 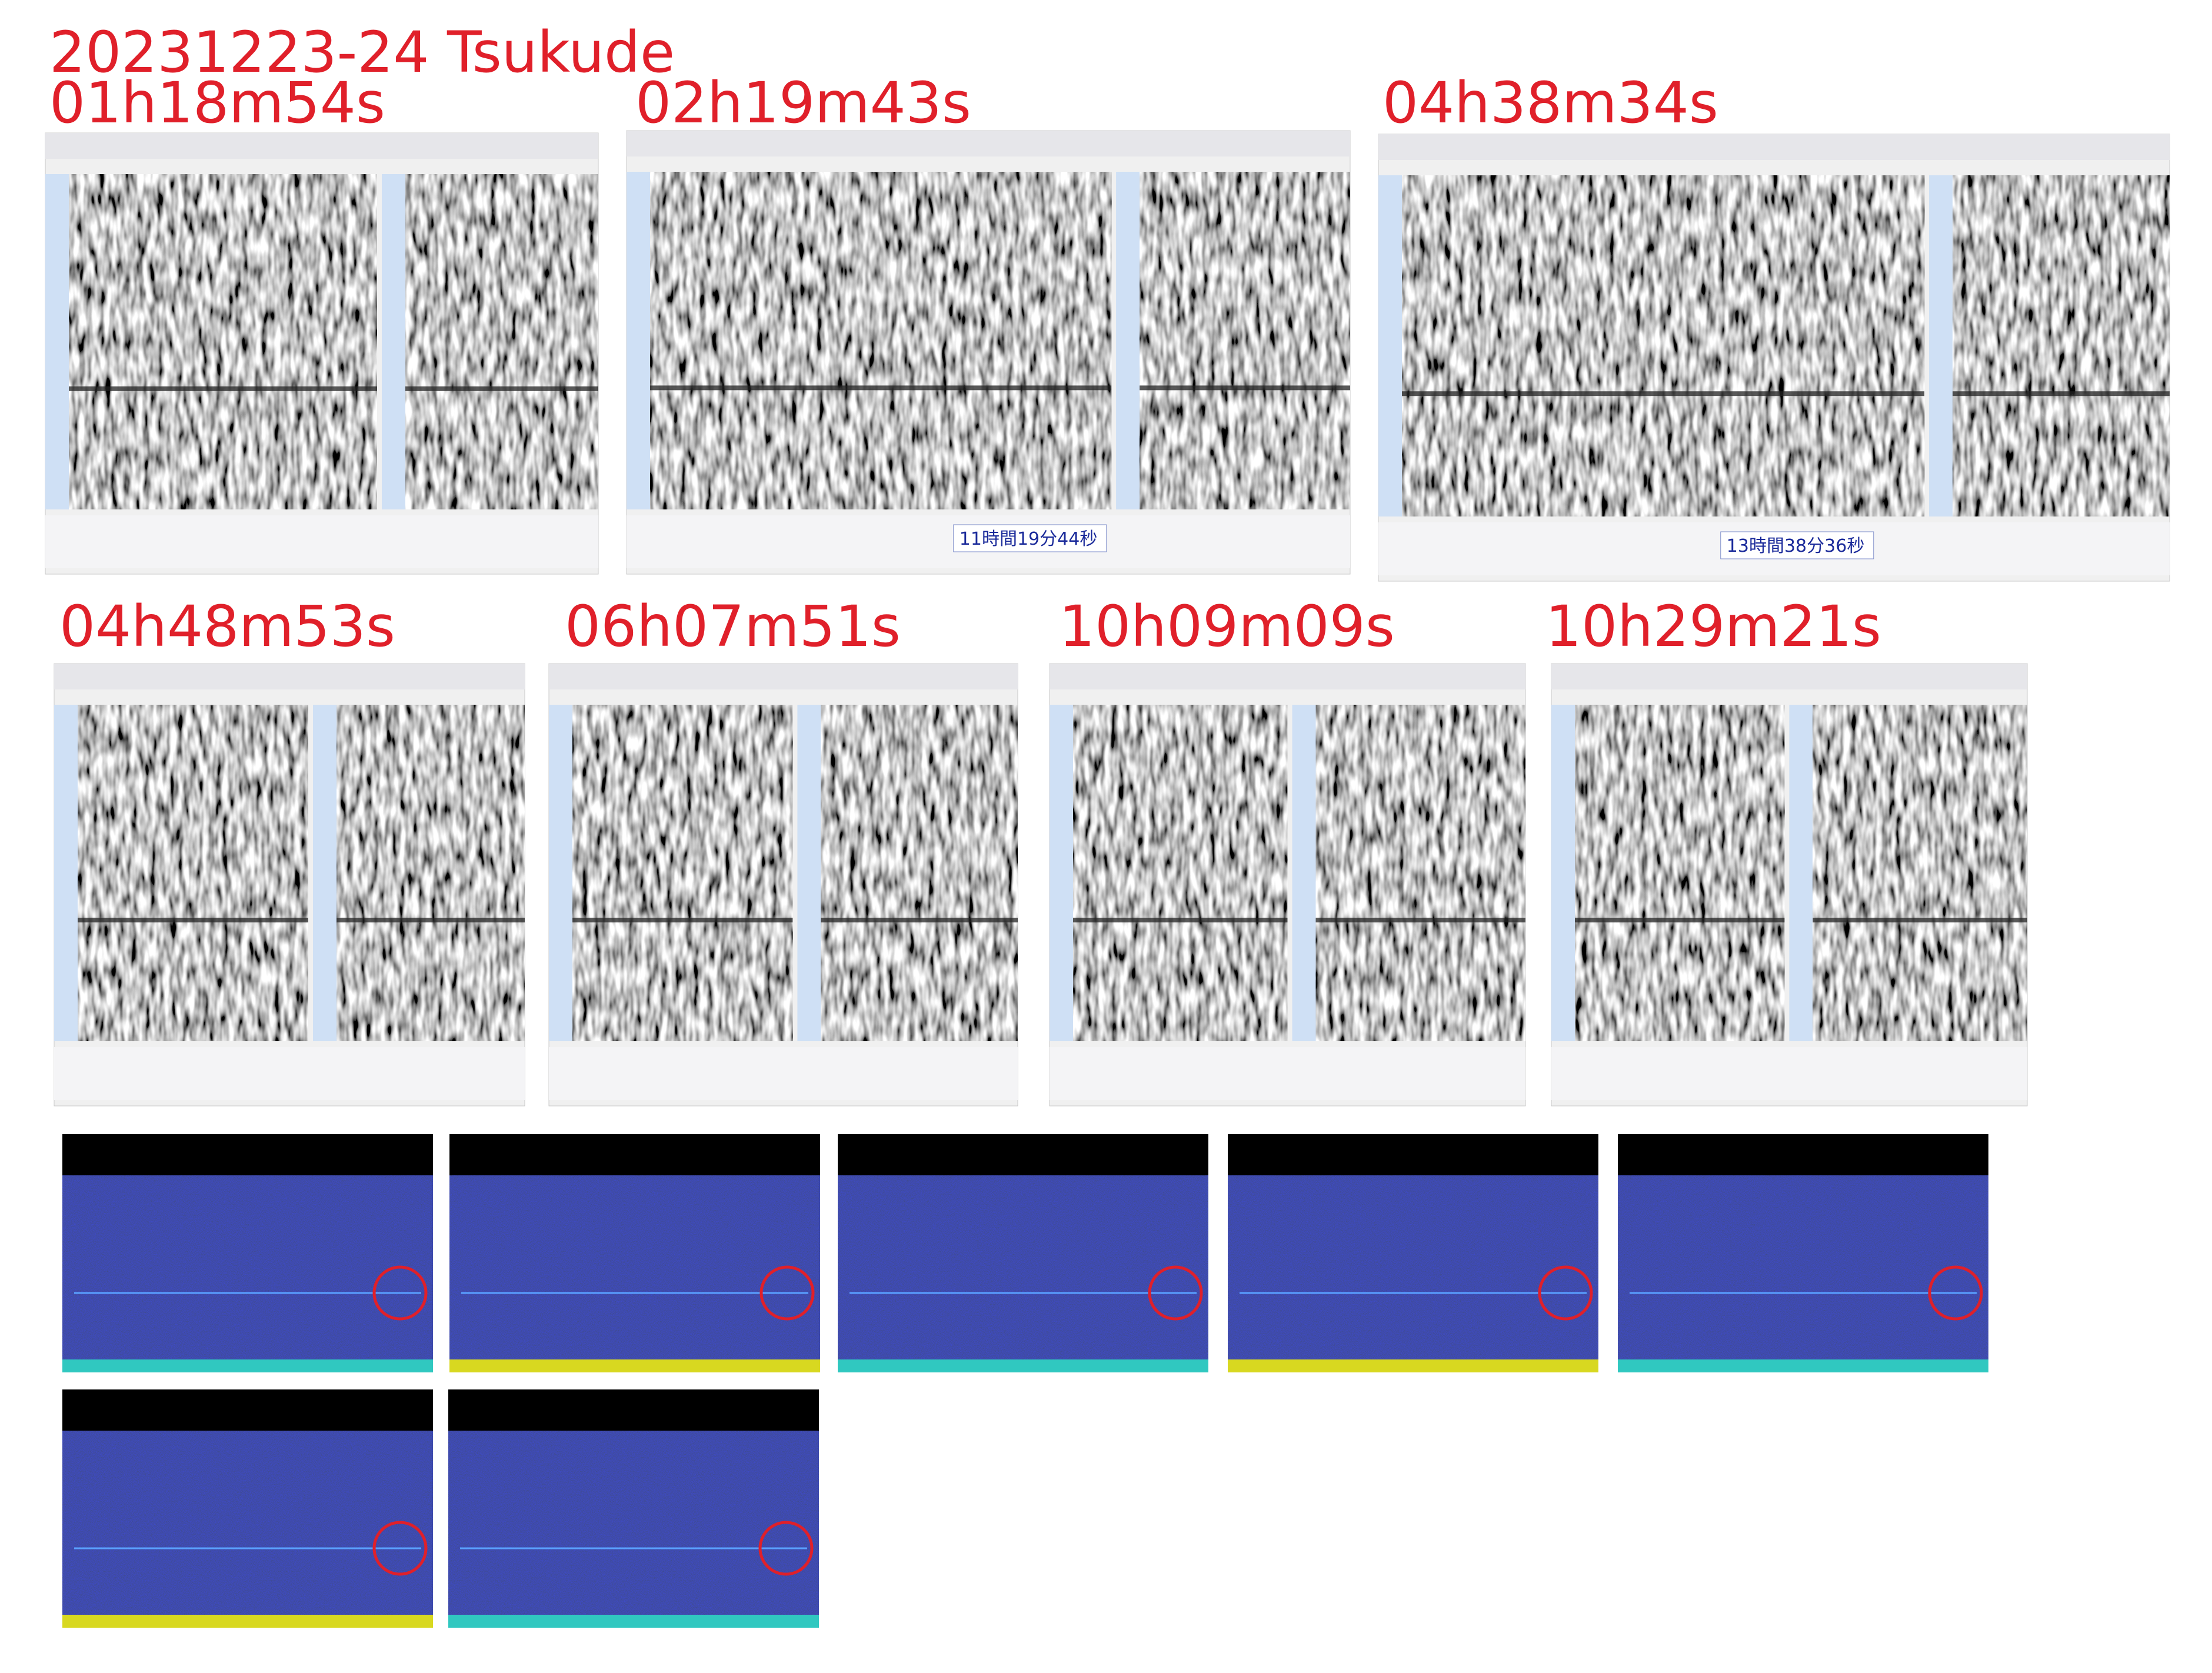 I want to click on capture-time: 10h29m21s, so click(x=1713, y=626).